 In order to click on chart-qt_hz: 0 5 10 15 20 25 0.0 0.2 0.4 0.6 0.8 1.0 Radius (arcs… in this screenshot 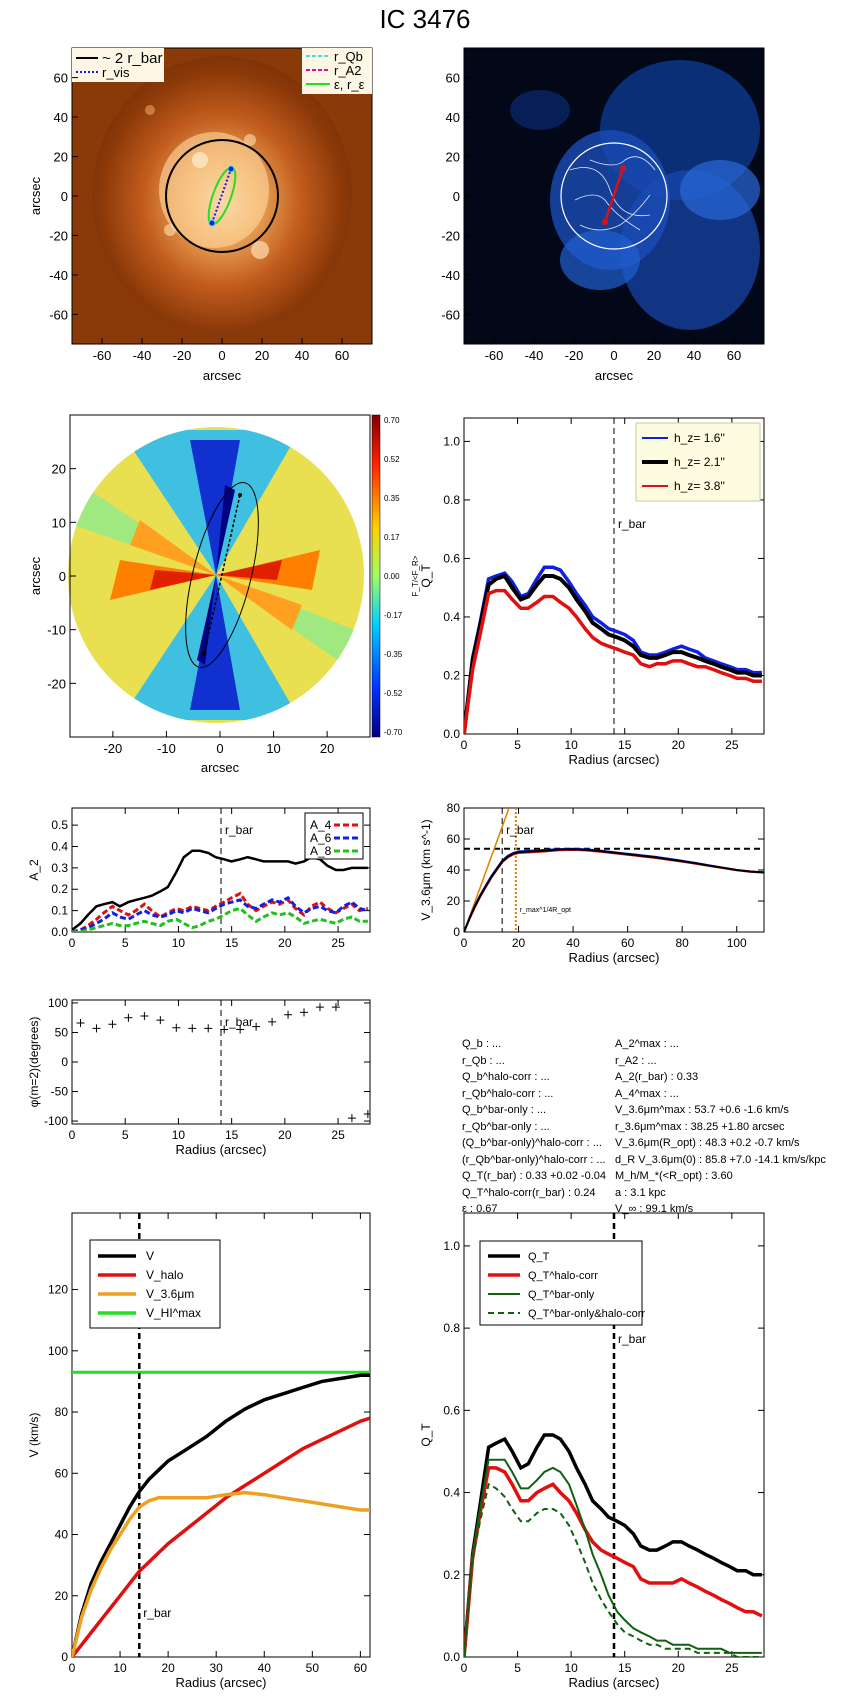, I will do `click(592, 592)`.